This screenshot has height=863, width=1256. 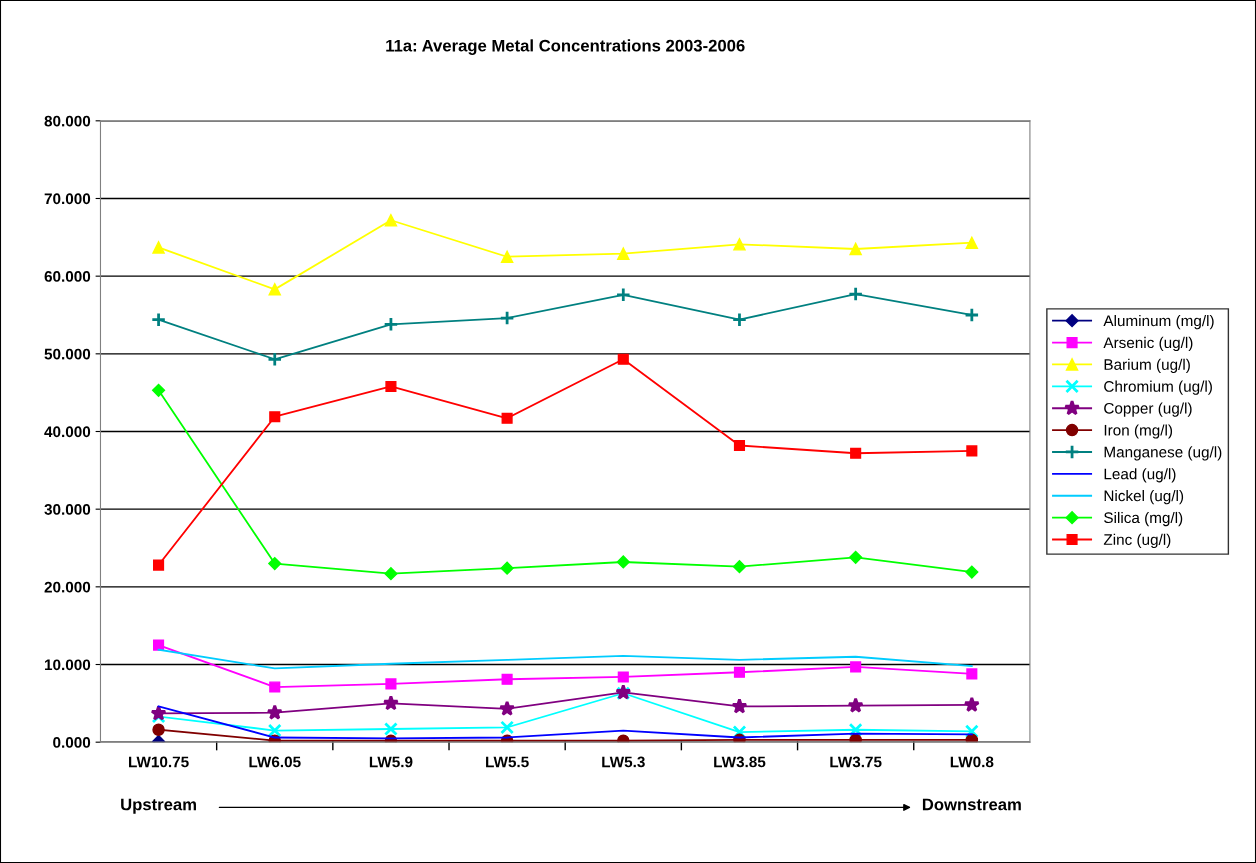 I want to click on x-tick-label: LW6.05, so click(x=275, y=762).